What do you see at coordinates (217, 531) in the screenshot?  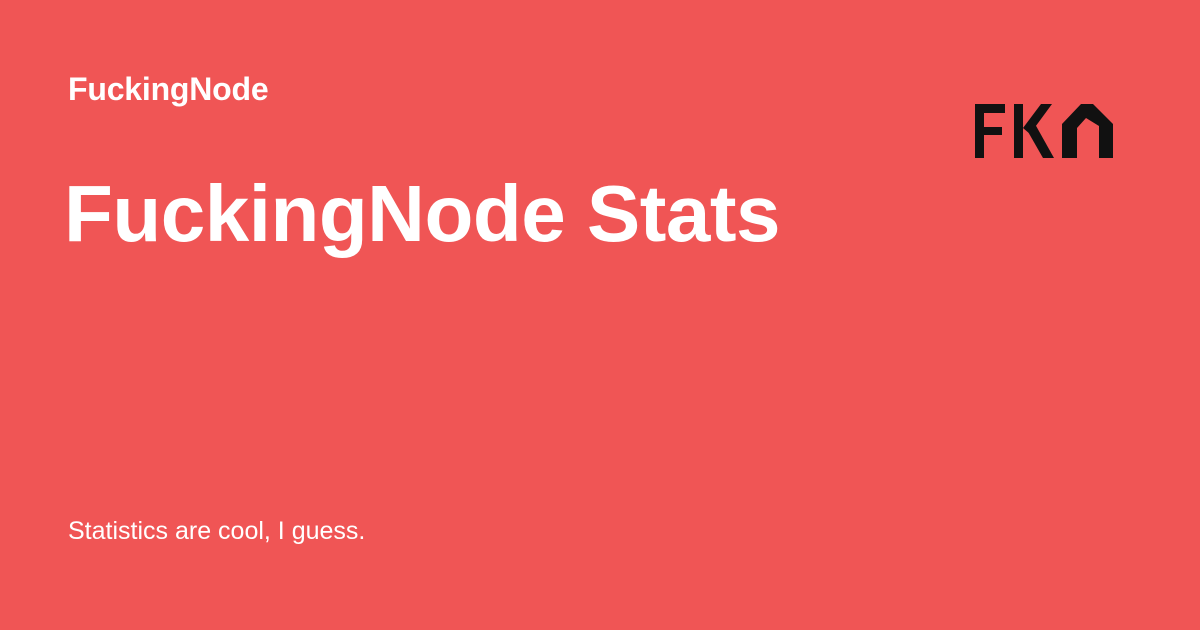 I see `page-tagline: Statistics are cool, I guess.` at bounding box center [217, 531].